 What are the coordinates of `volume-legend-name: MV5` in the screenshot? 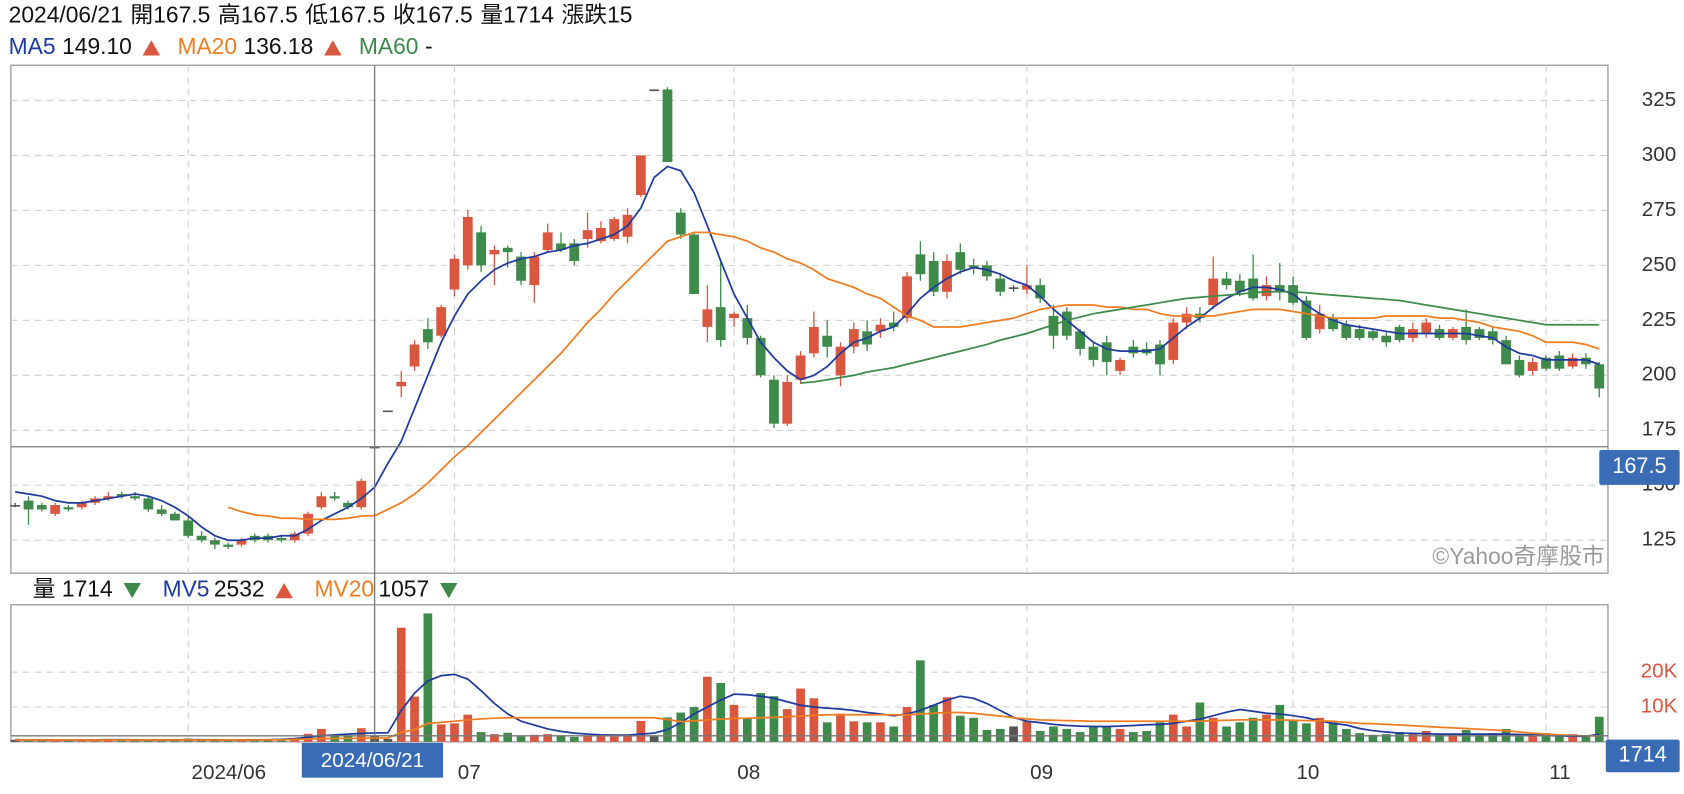 It's located at (186, 589).